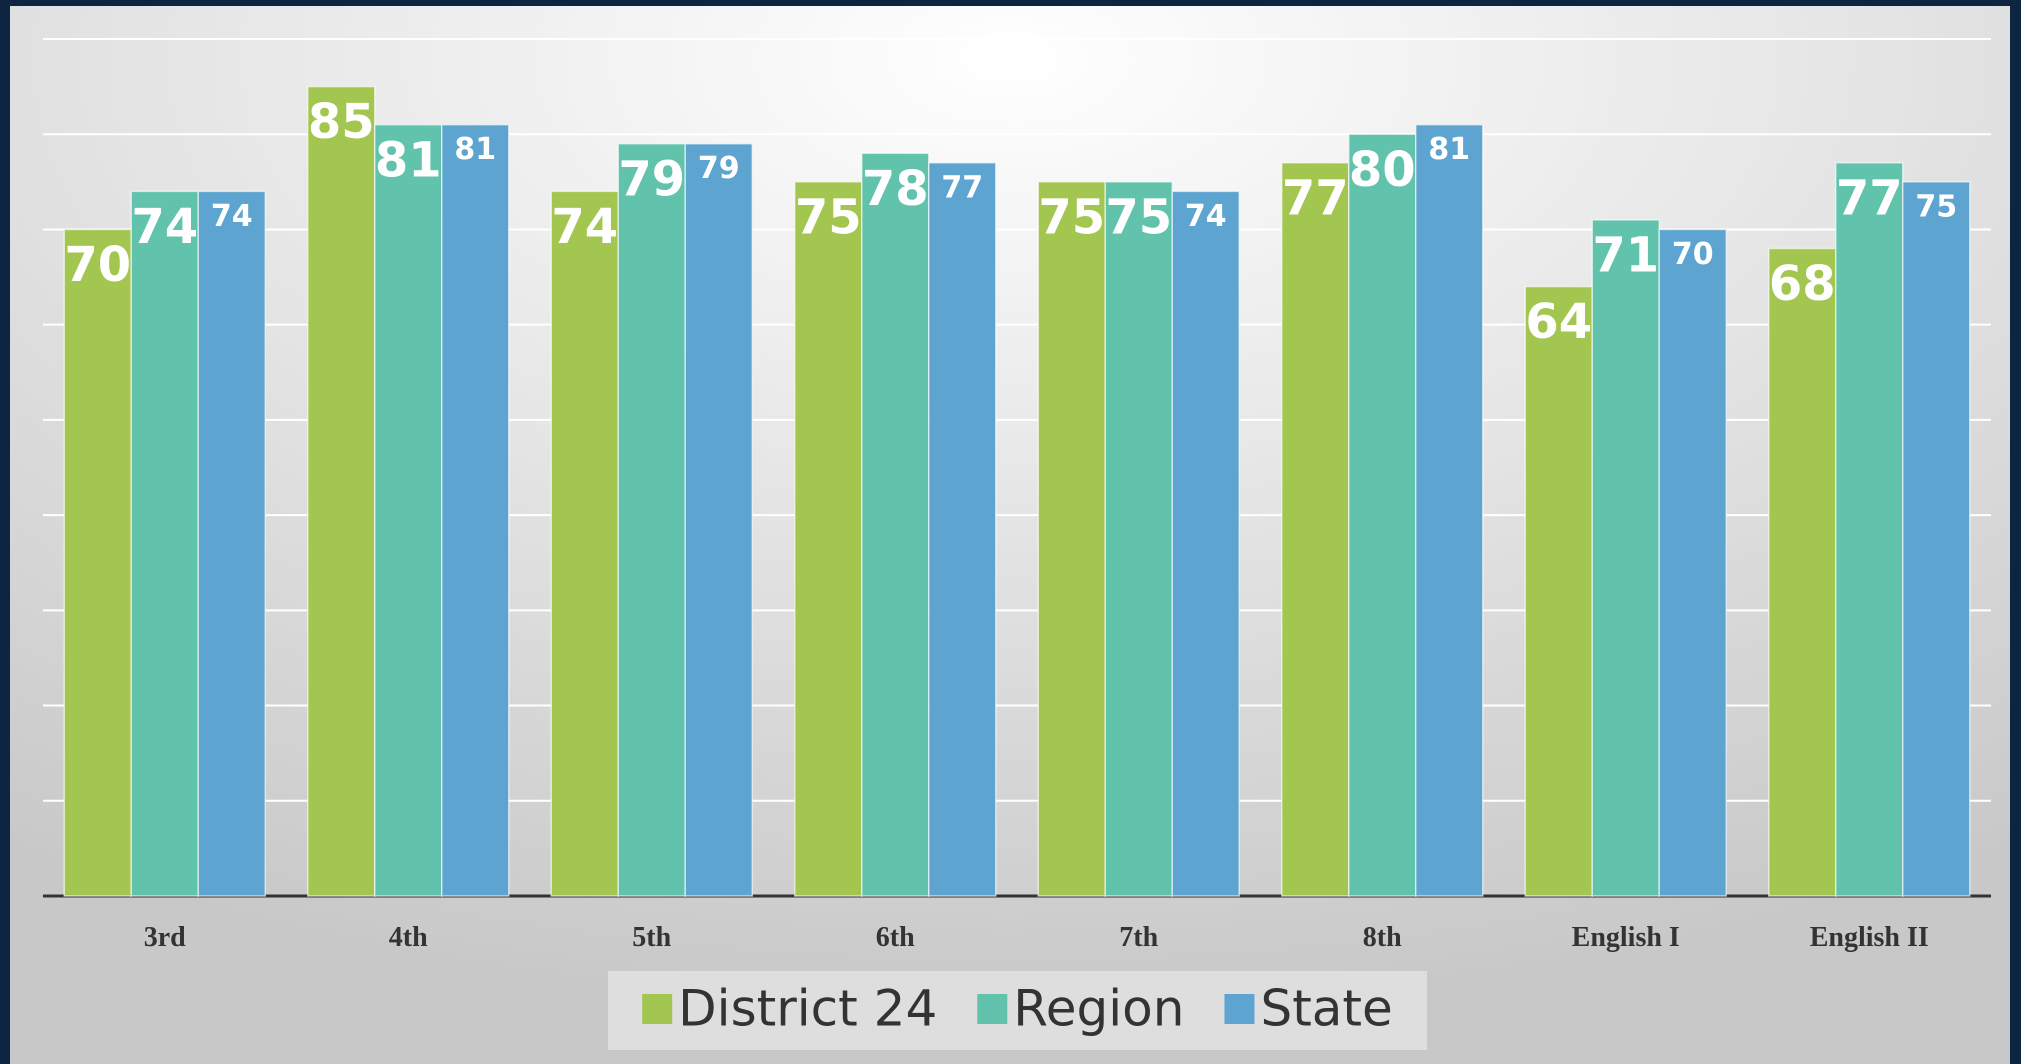 The width and height of the screenshot is (2021, 1064). I want to click on data-label: 71, so click(1625, 256).